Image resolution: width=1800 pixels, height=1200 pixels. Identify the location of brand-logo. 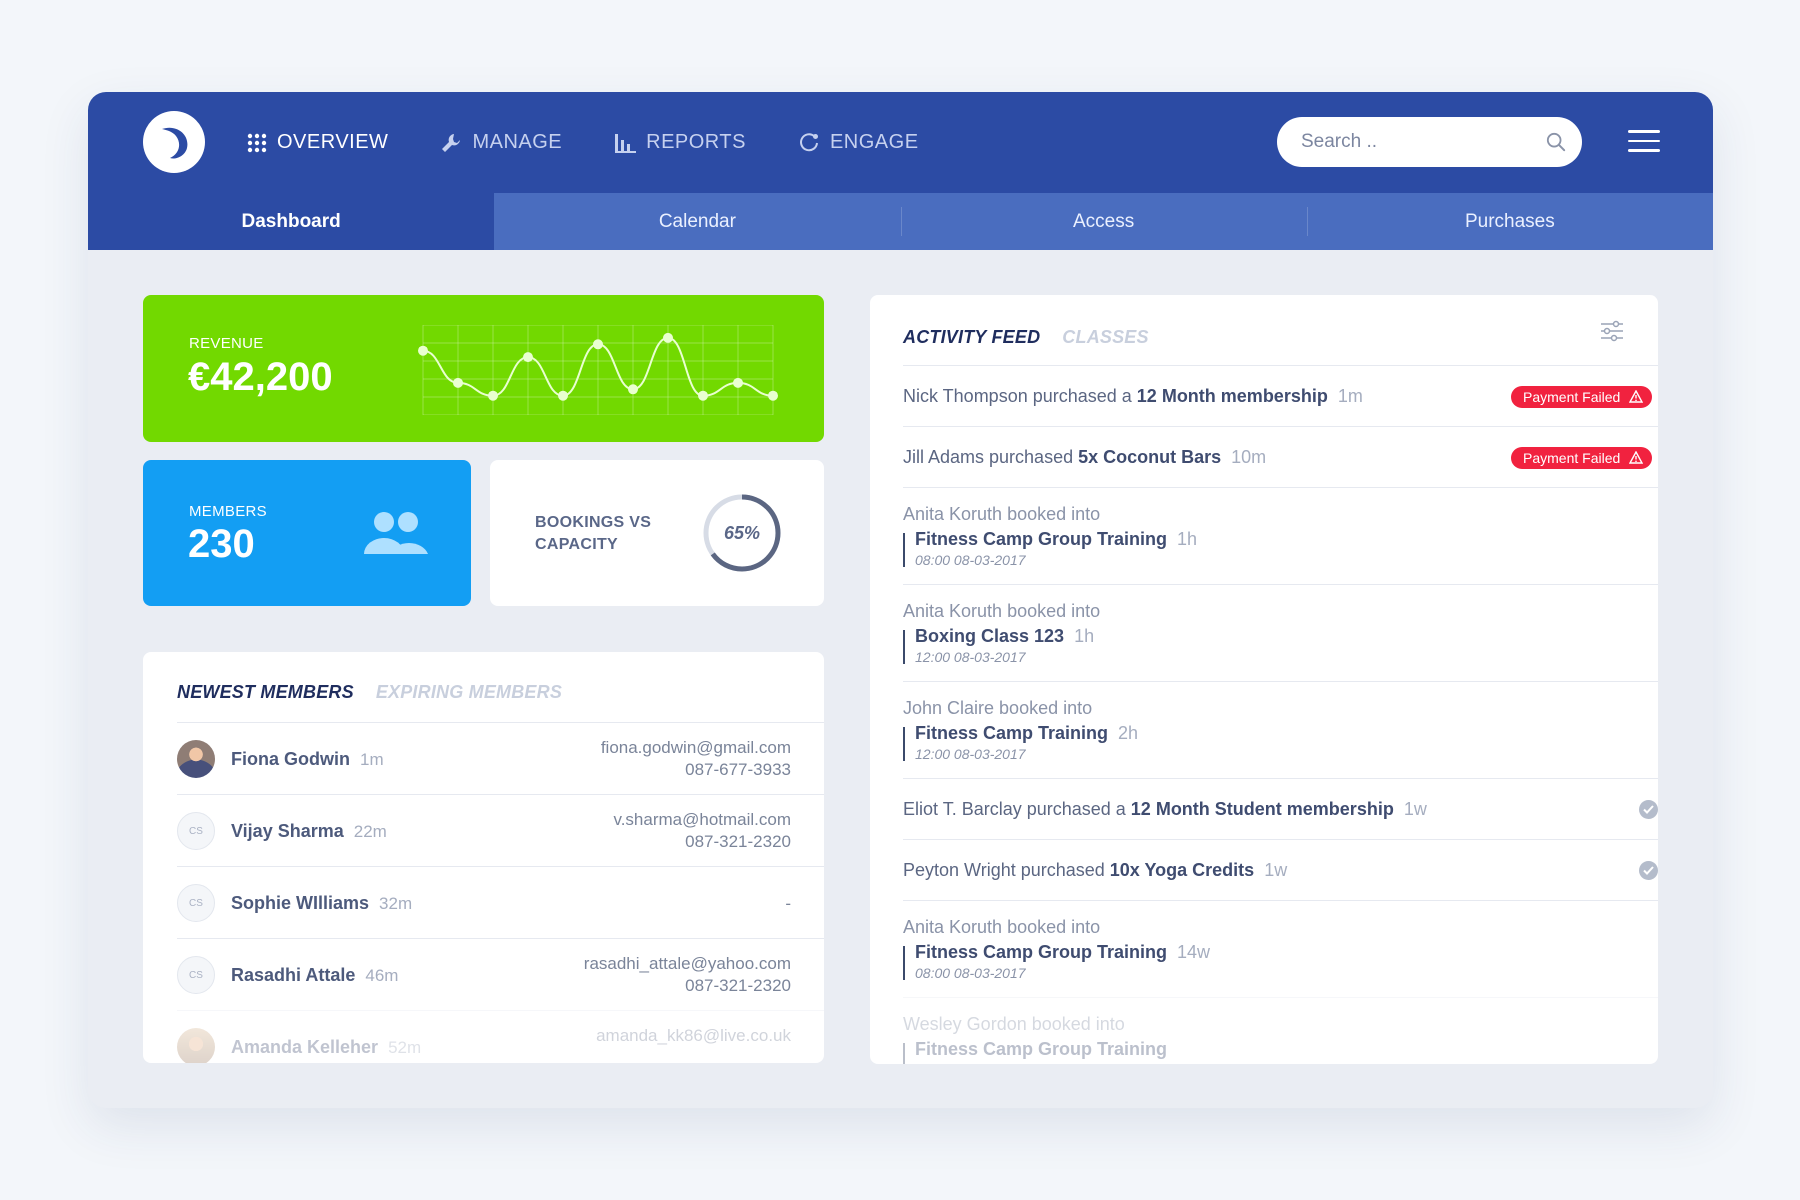
(174, 142).